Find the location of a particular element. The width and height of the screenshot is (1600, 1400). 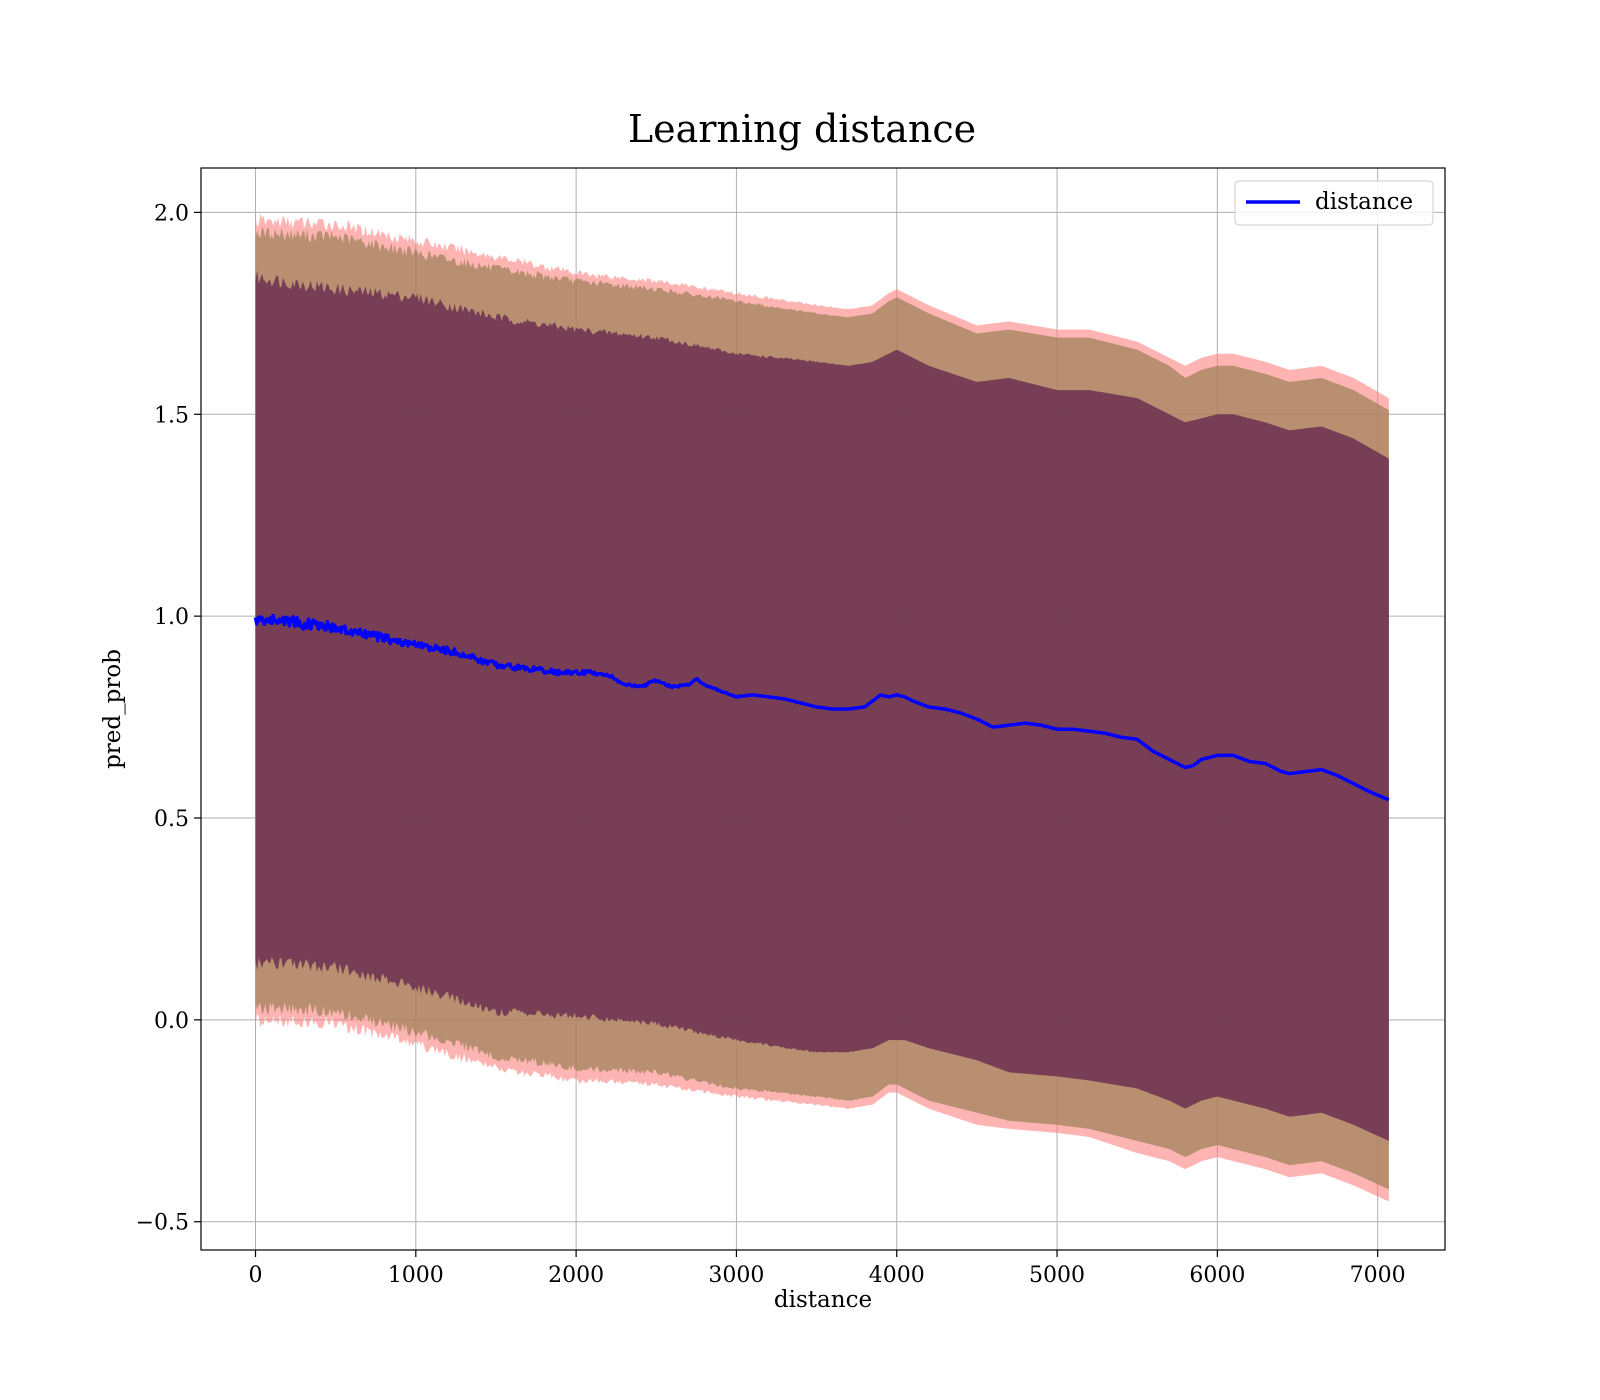

legend-frame is located at coordinates (1334, 203).